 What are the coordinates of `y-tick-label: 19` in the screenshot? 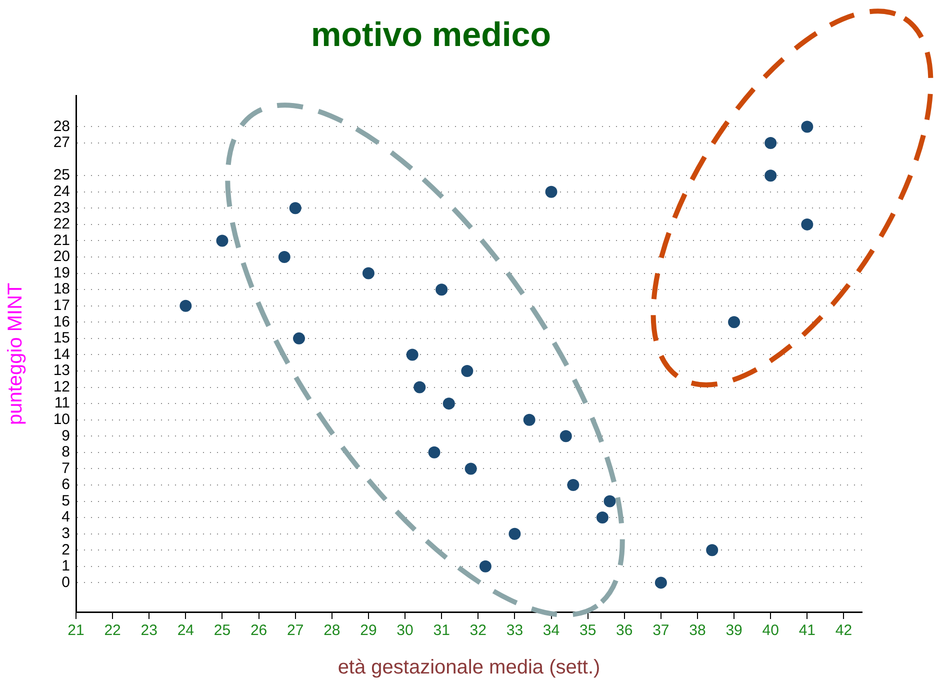 It's located at (61, 273).